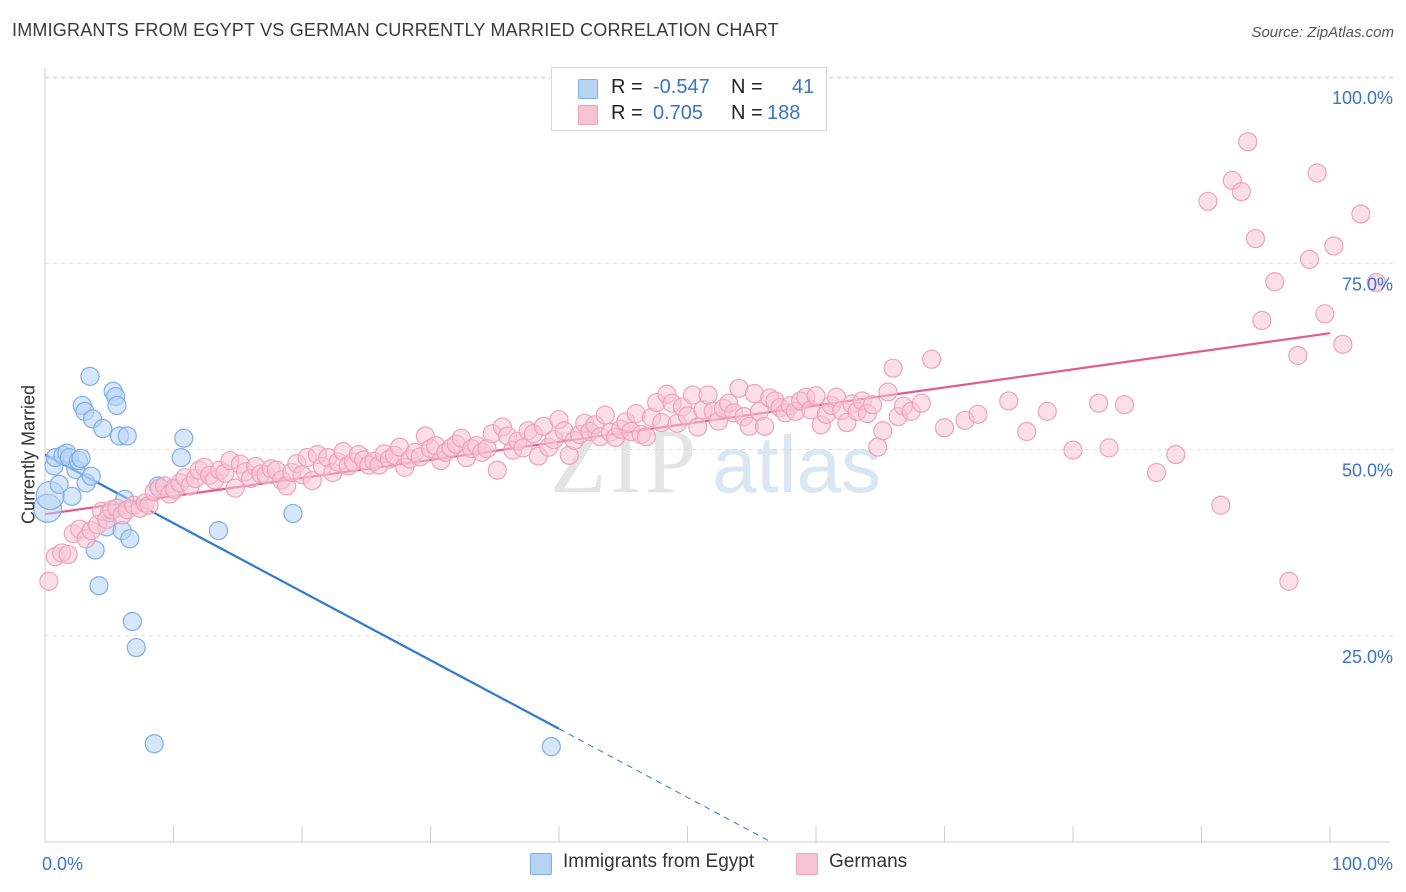  I want to click on y-axis-label: Currently Married, so click(28, 454).